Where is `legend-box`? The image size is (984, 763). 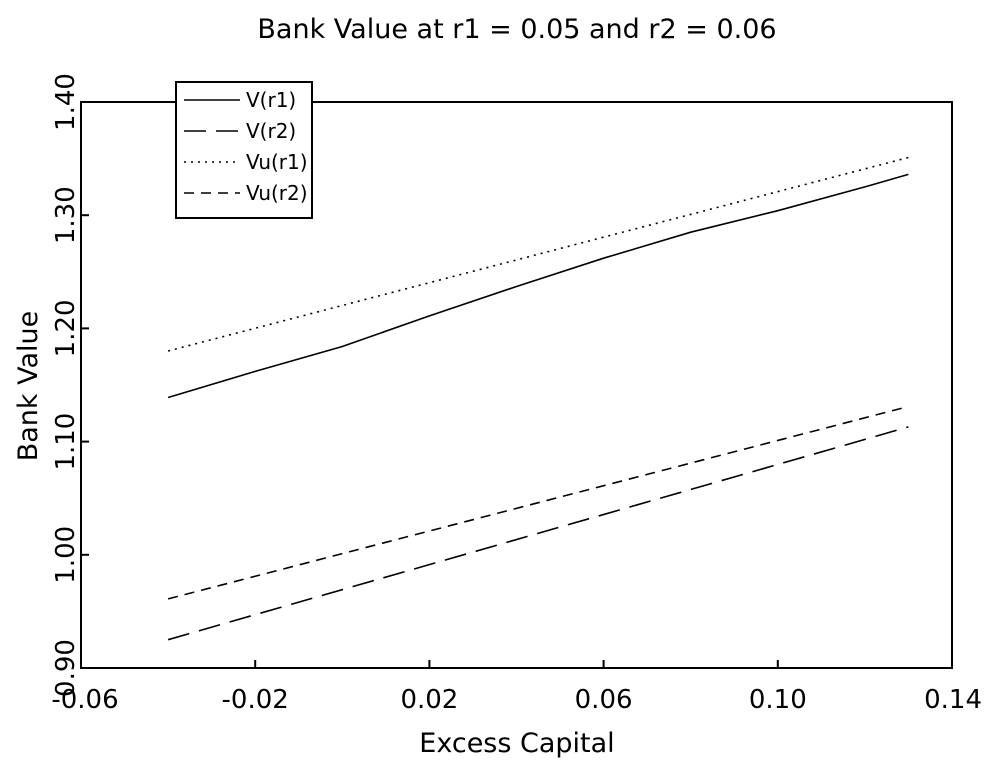
legend-box is located at coordinates (244, 150).